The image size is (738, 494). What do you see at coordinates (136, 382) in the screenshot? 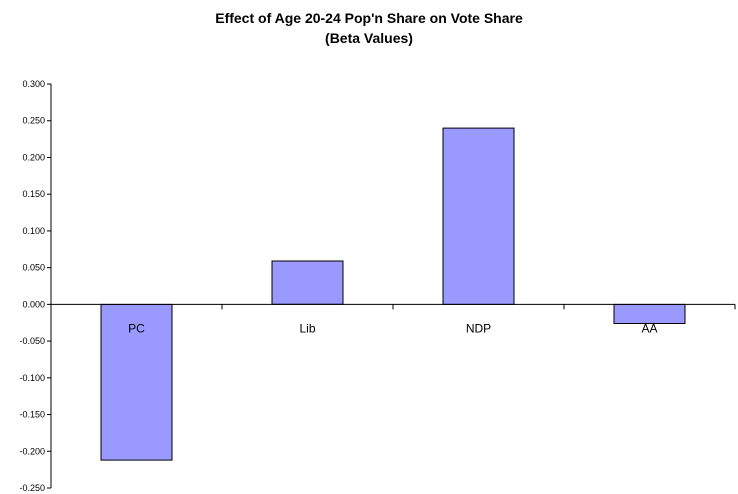
I see `bar-pc` at bounding box center [136, 382].